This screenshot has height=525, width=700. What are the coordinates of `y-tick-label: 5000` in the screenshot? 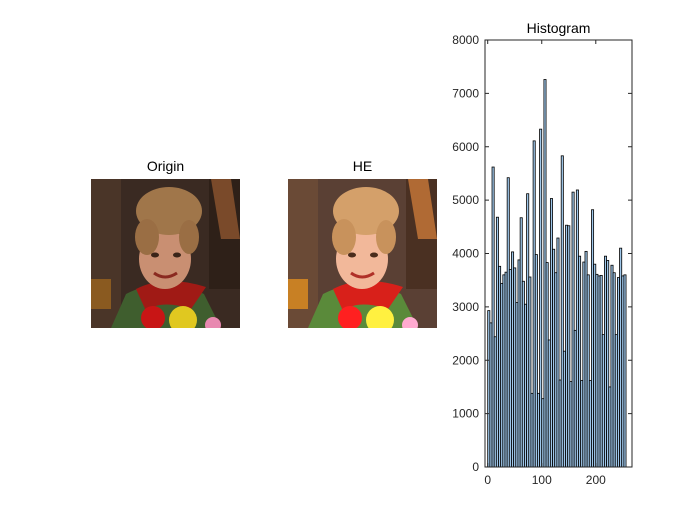 It's located at (465, 200).